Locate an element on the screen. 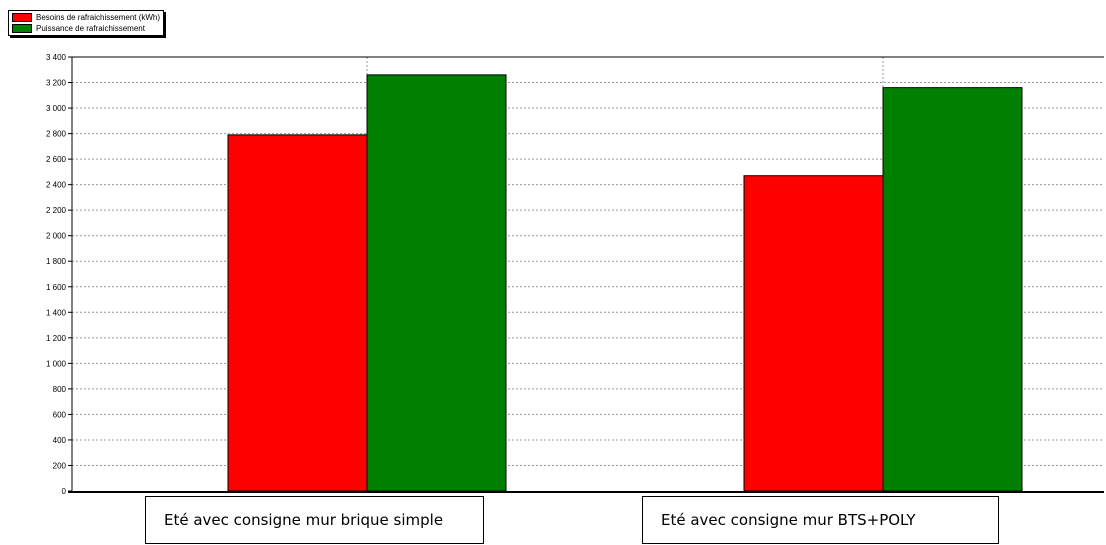  y-tick-label: 600 is located at coordinates (60, 414).